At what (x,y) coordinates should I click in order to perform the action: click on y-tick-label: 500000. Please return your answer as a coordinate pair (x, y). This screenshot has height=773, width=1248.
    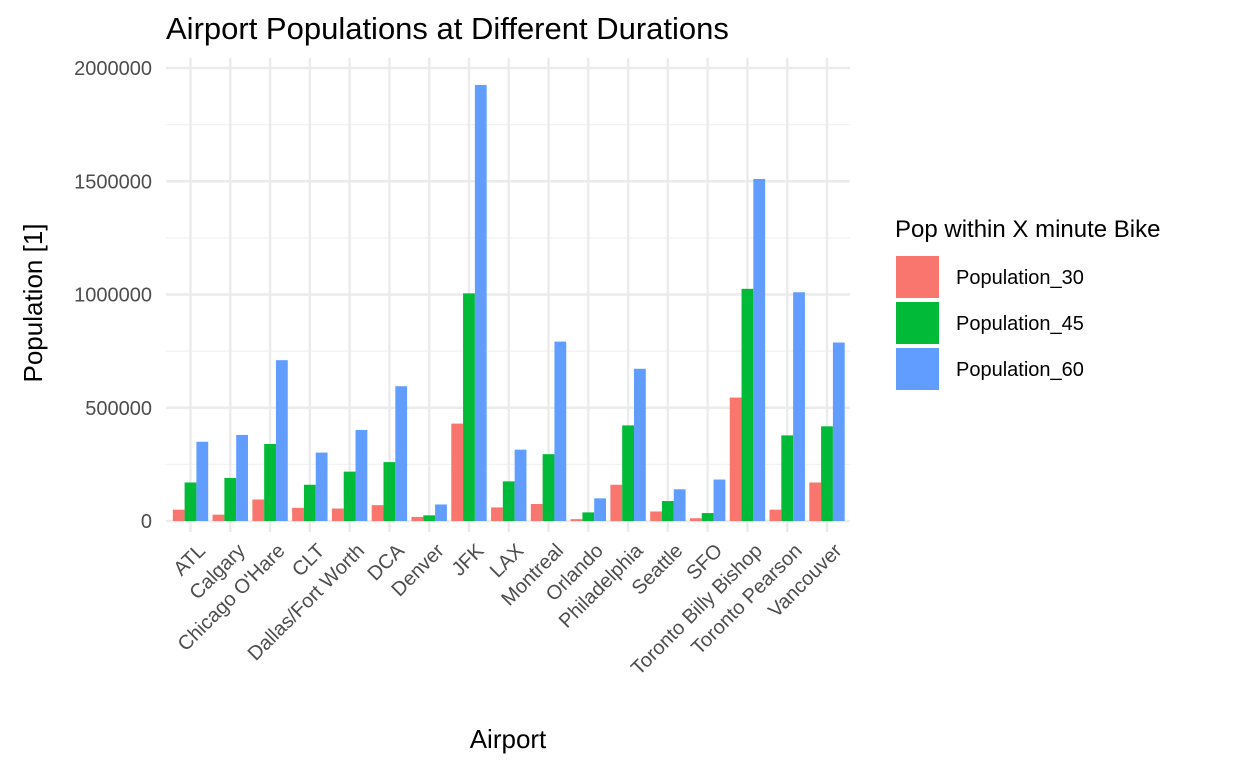
    Looking at the image, I should click on (118, 409).